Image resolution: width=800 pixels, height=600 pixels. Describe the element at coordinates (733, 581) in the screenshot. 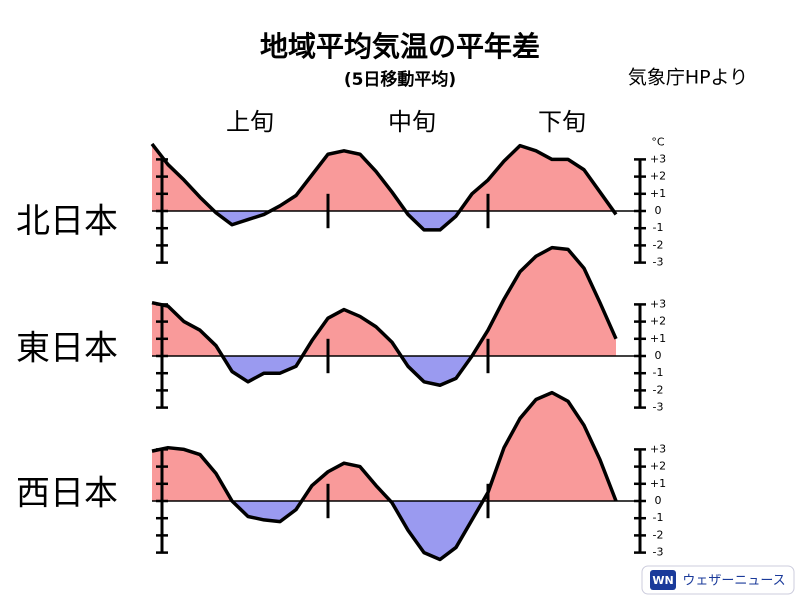

I see `logo-text: ウェザーニュース` at that location.